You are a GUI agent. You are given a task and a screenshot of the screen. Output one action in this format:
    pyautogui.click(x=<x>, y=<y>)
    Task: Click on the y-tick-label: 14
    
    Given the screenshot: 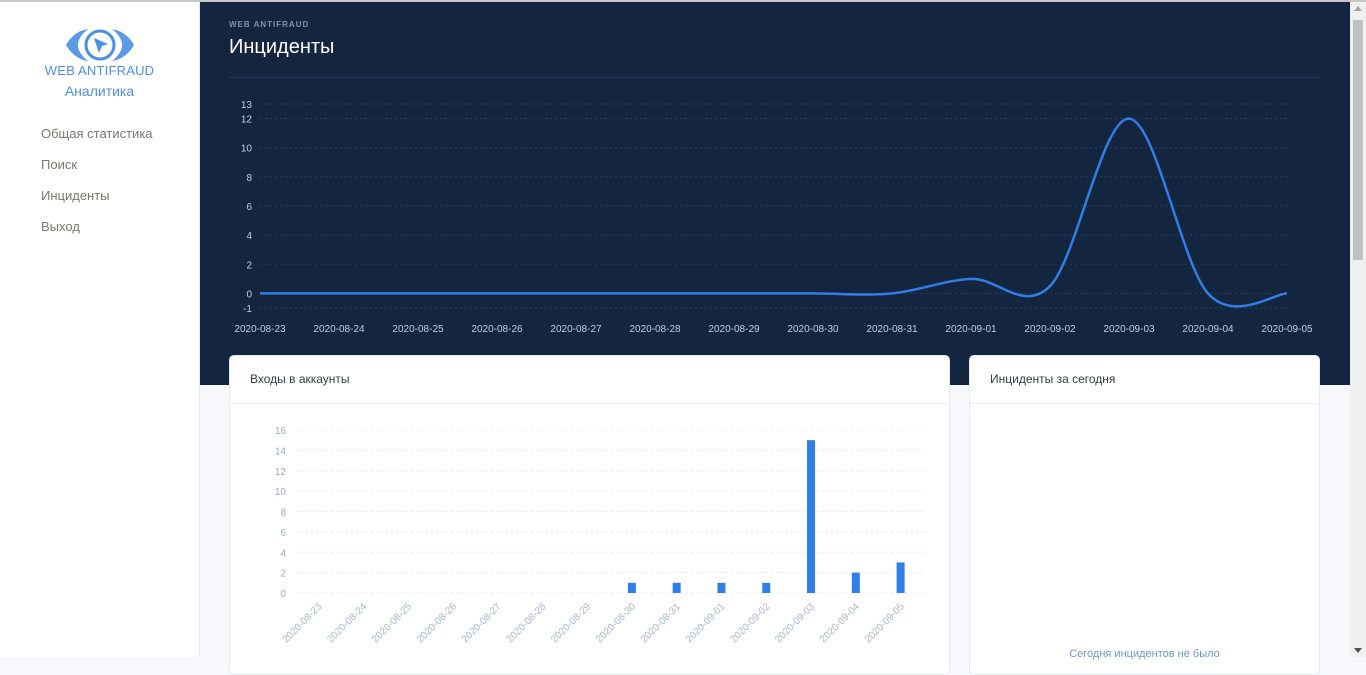 What is the action you would take?
    pyautogui.click(x=281, y=451)
    